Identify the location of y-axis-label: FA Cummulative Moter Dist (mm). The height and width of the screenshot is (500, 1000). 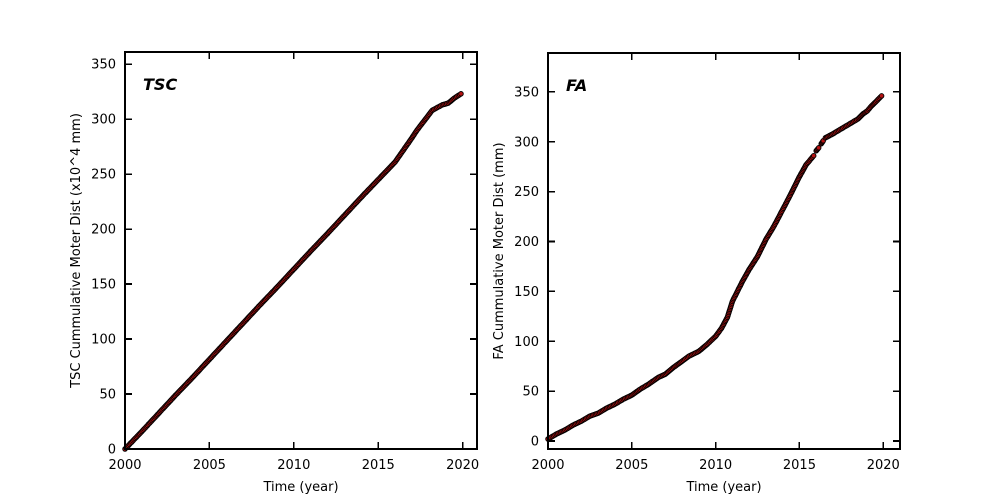
(499, 250).